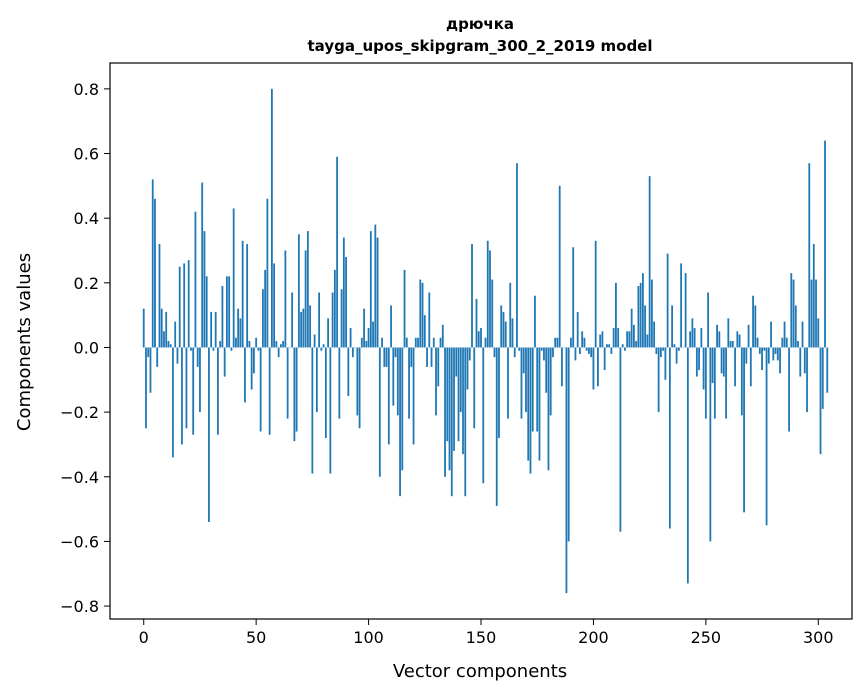 Image resolution: width=867 pixels, height=696 pixels. What do you see at coordinates (480, 24) in the screenshot?
I see `chart-title: дрючка` at bounding box center [480, 24].